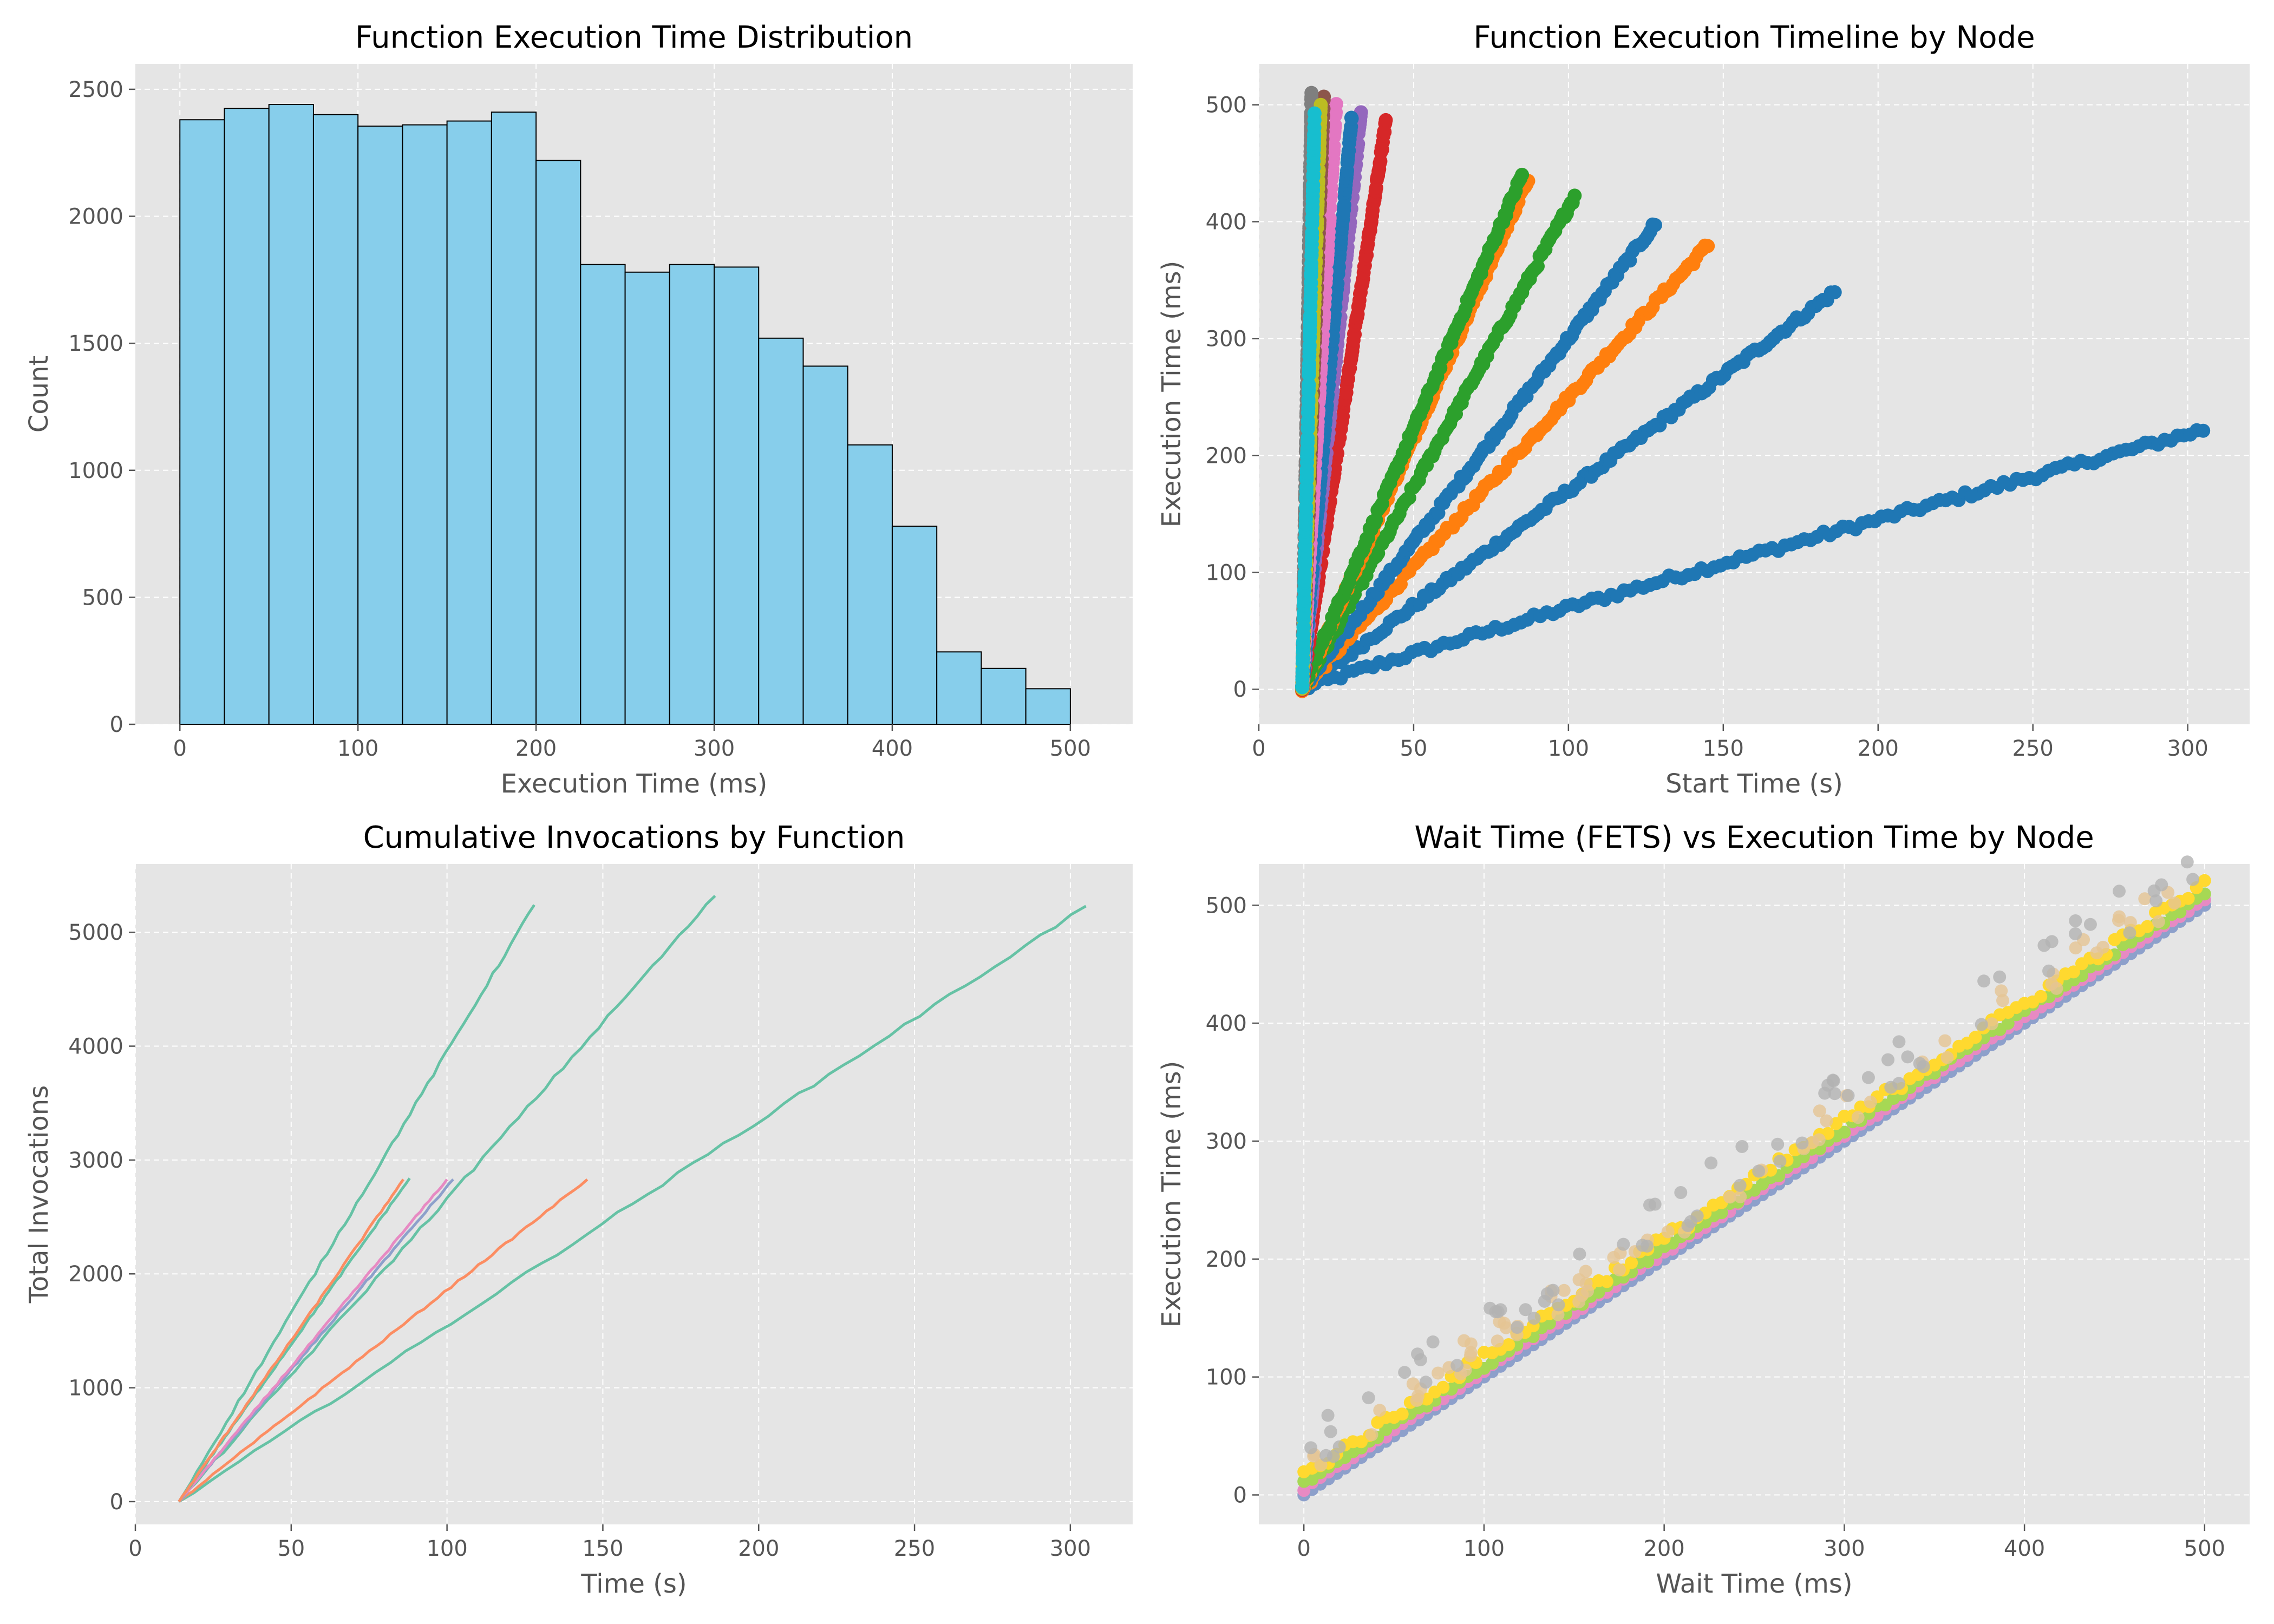 This screenshot has width=2274, height=1624. What do you see at coordinates (96, 1161) in the screenshot?
I see `y-tick-label: 3000` at bounding box center [96, 1161].